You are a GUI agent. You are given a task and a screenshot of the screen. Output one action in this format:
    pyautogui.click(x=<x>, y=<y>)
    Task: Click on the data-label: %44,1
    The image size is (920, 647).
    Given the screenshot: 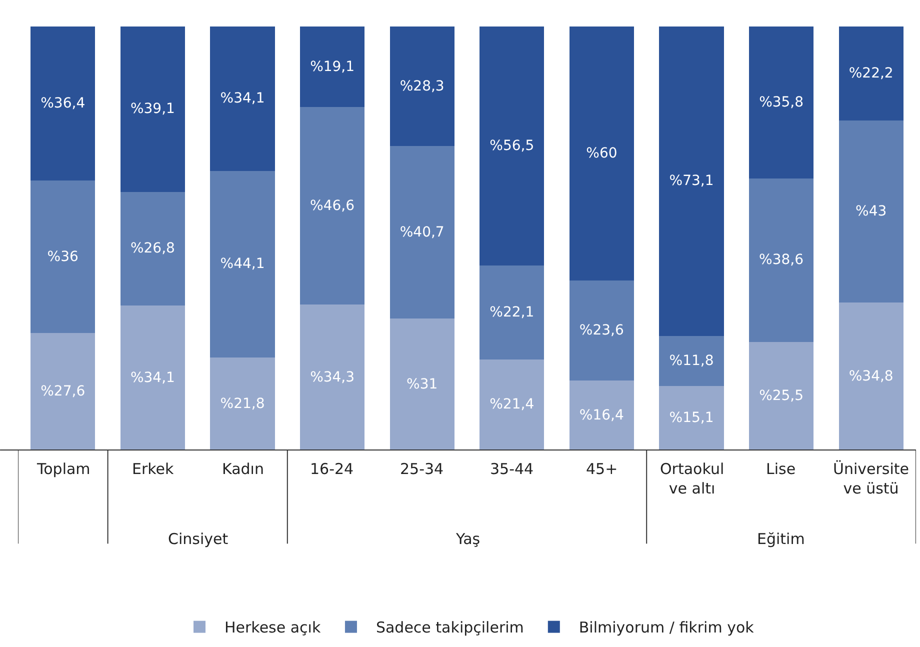 What is the action you would take?
    pyautogui.click(x=242, y=264)
    